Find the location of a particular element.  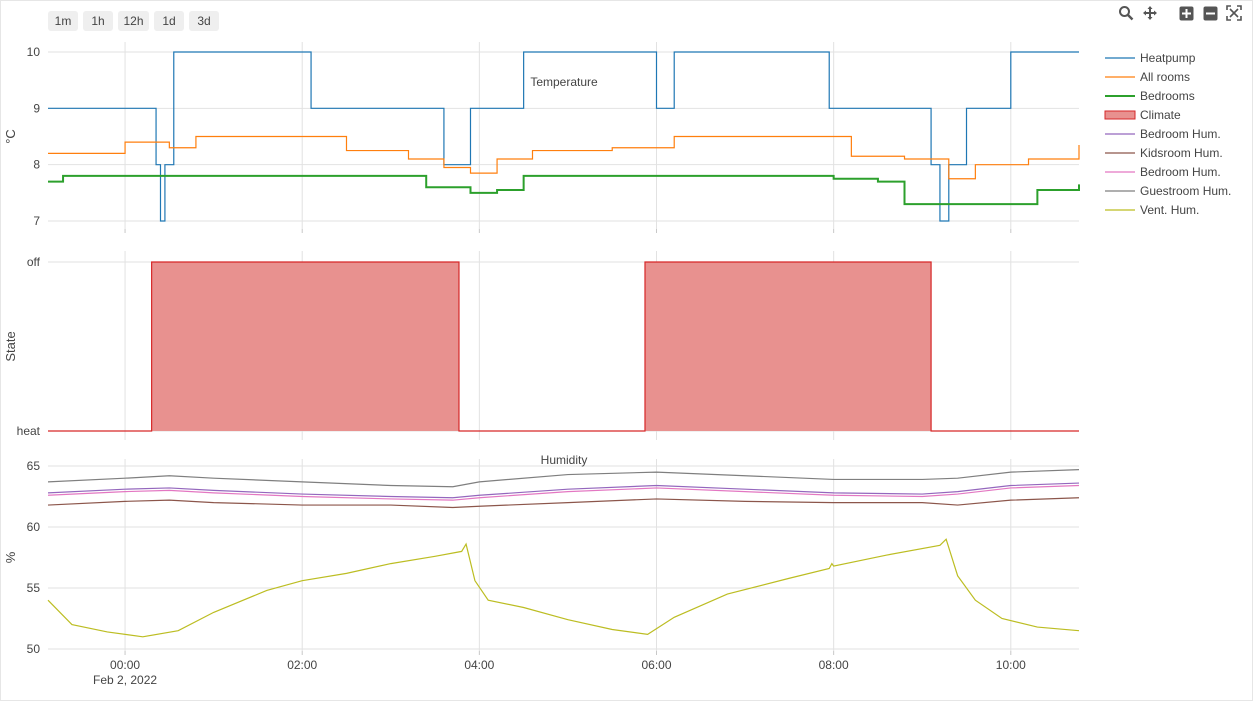

zoom-icon is located at coordinates (1126, 13).